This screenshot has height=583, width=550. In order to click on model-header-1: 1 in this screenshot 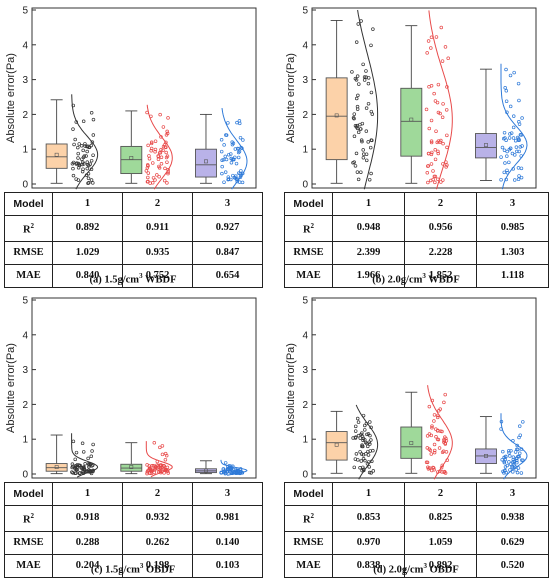, I will do `click(87, 494)`.